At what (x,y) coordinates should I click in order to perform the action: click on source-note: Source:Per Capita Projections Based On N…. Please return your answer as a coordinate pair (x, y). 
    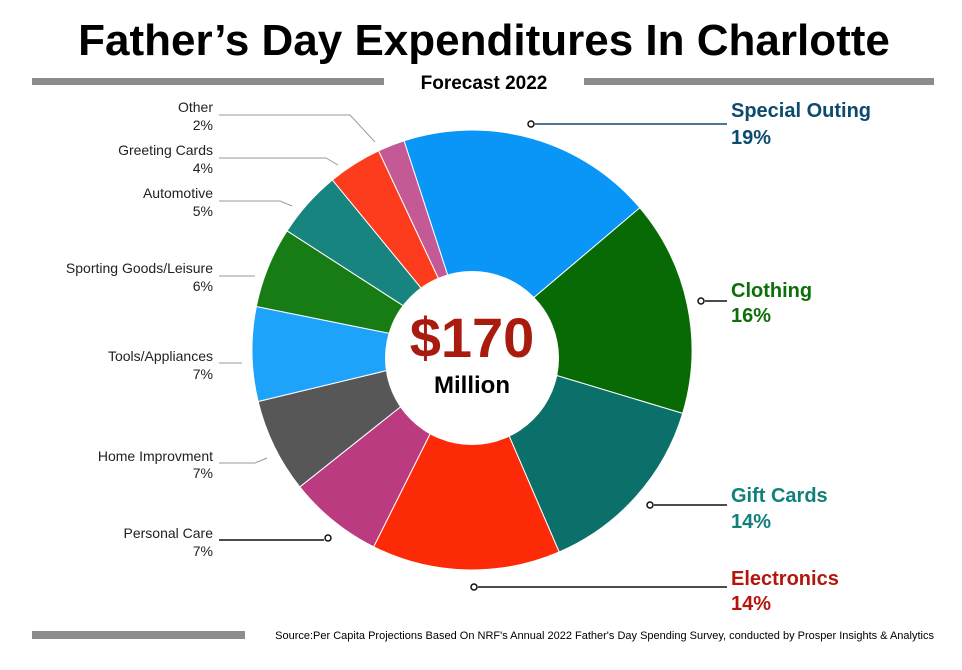
    Looking at the image, I should click on (604, 636).